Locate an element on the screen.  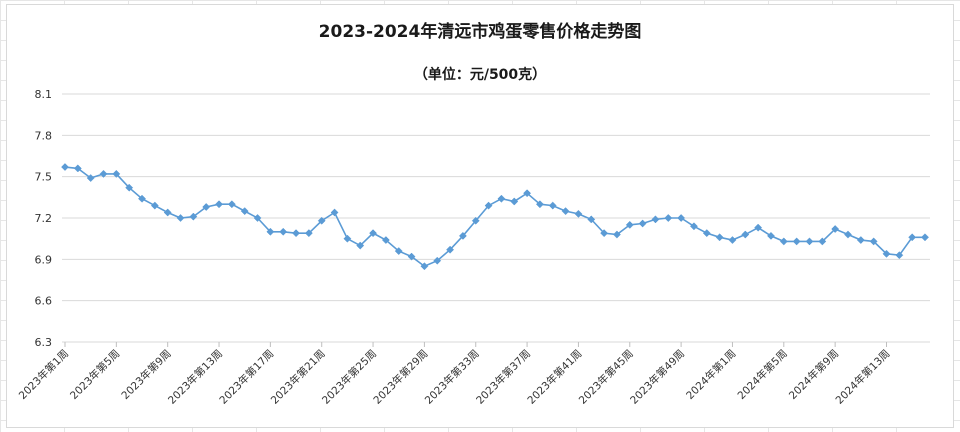
y-tick-label: 6.6 is located at coordinates (44, 301).